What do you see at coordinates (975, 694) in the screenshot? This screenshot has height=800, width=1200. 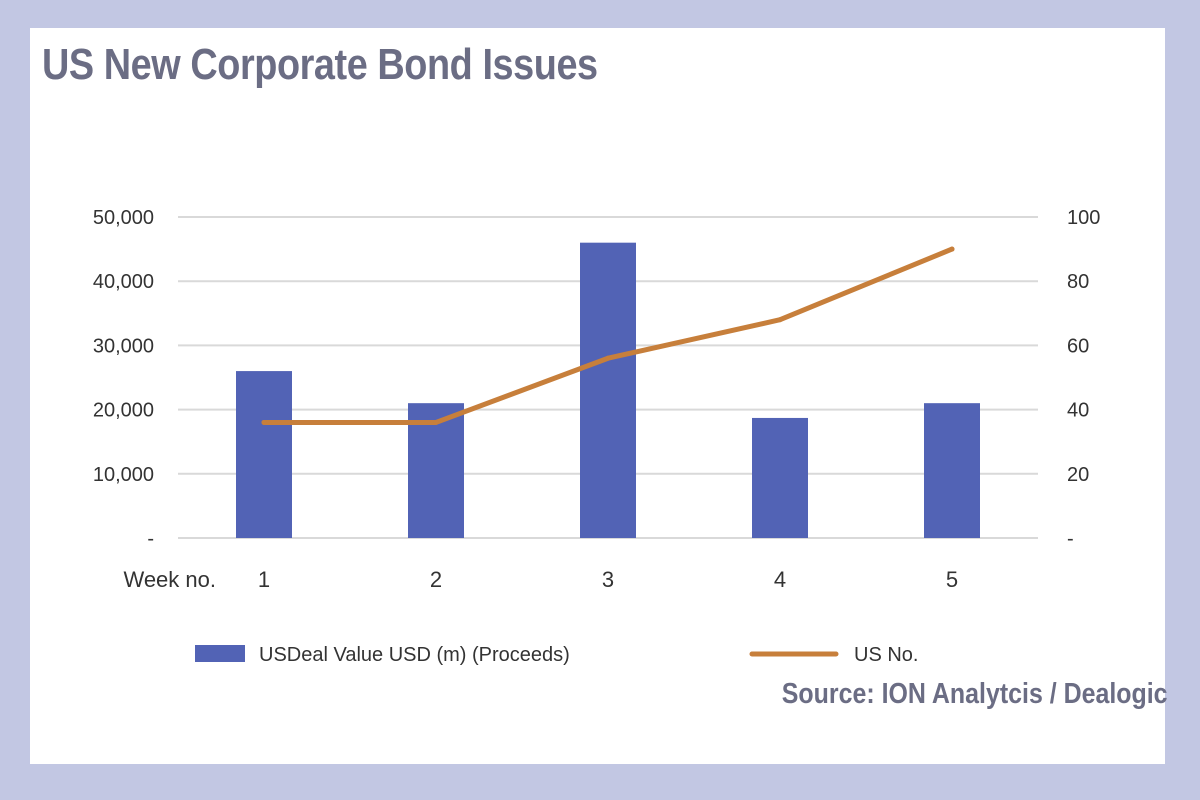 I see `source-note: Source: ION Analytcis / Dealogic` at bounding box center [975, 694].